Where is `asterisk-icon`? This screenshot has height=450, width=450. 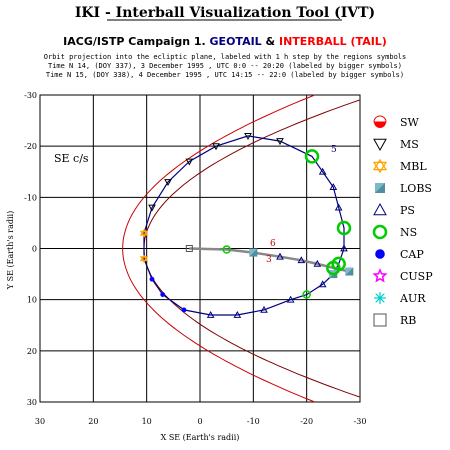
asterisk-icon is located at coordinates (380, 298).